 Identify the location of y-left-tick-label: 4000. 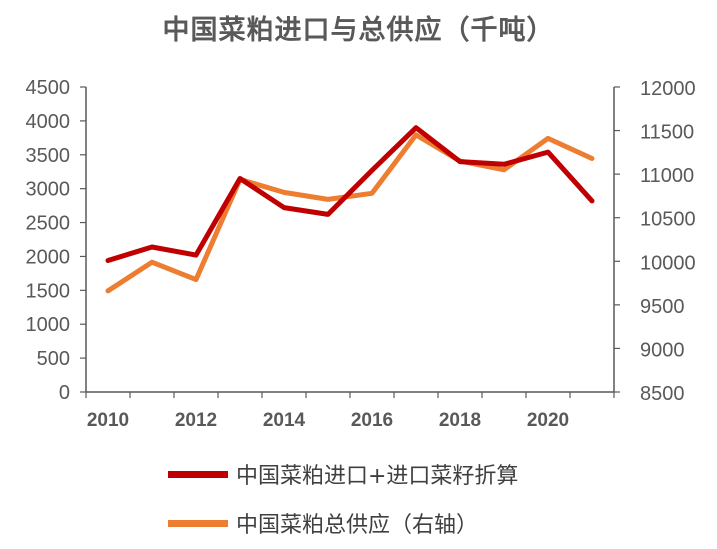
(48, 122).